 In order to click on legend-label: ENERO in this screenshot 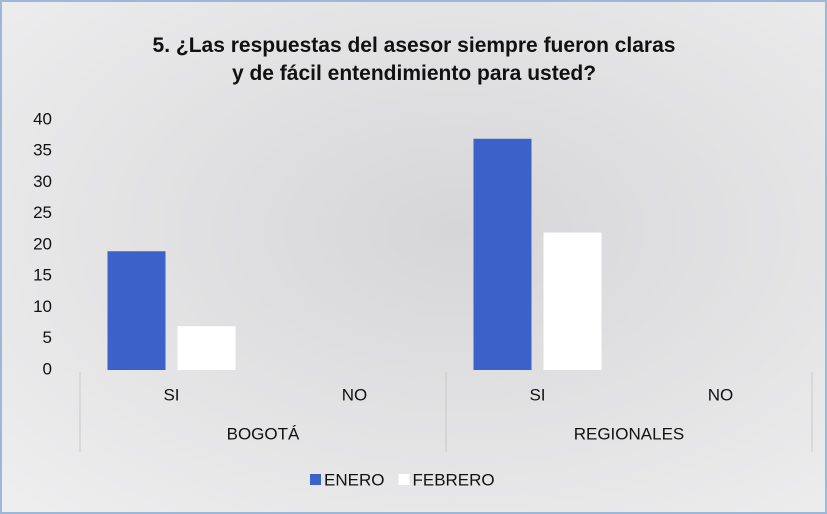, I will do `click(354, 479)`.